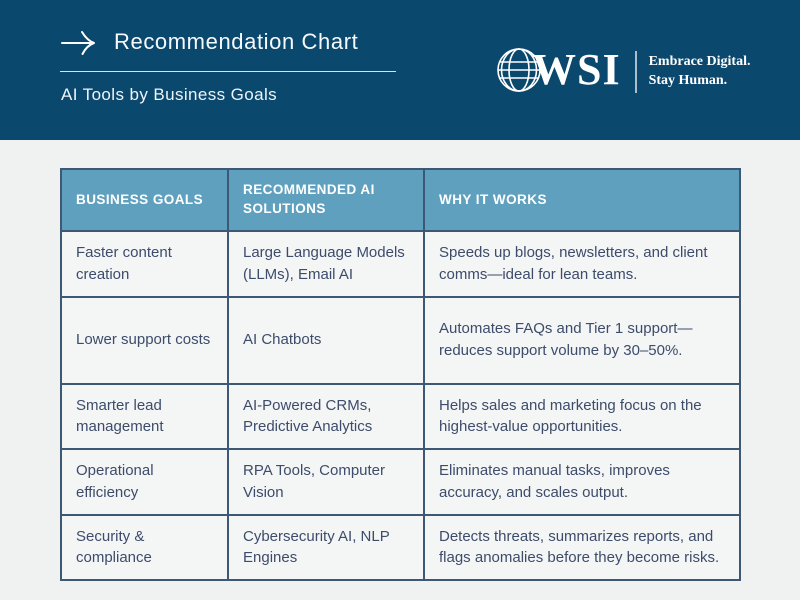 This screenshot has height=600, width=800. What do you see at coordinates (622, 72) in the screenshot?
I see `wsi-logo: WSI Embrace Digital. Stay Human.` at bounding box center [622, 72].